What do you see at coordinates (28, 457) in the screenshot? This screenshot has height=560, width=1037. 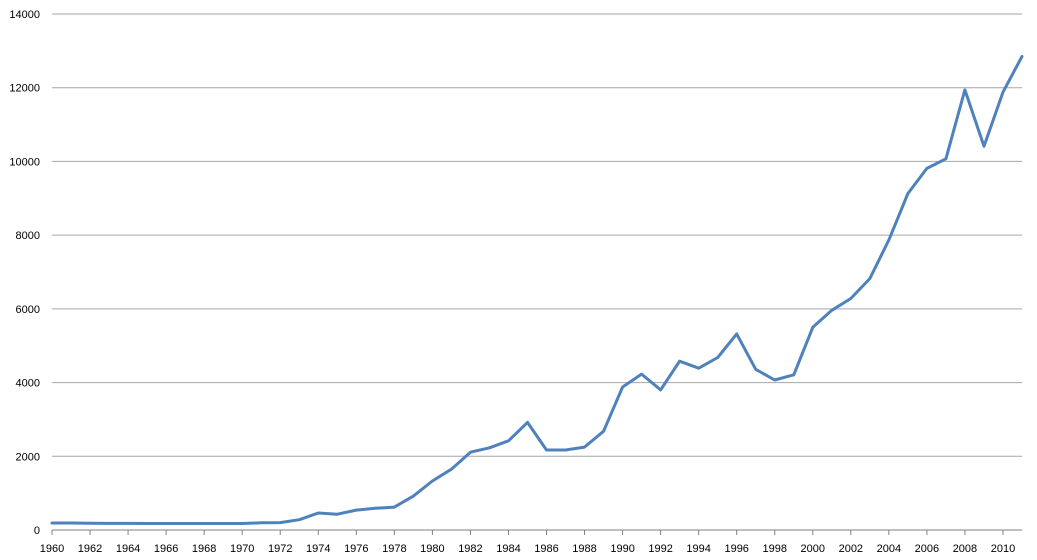 I see `y-tick-label: 2000` at bounding box center [28, 457].